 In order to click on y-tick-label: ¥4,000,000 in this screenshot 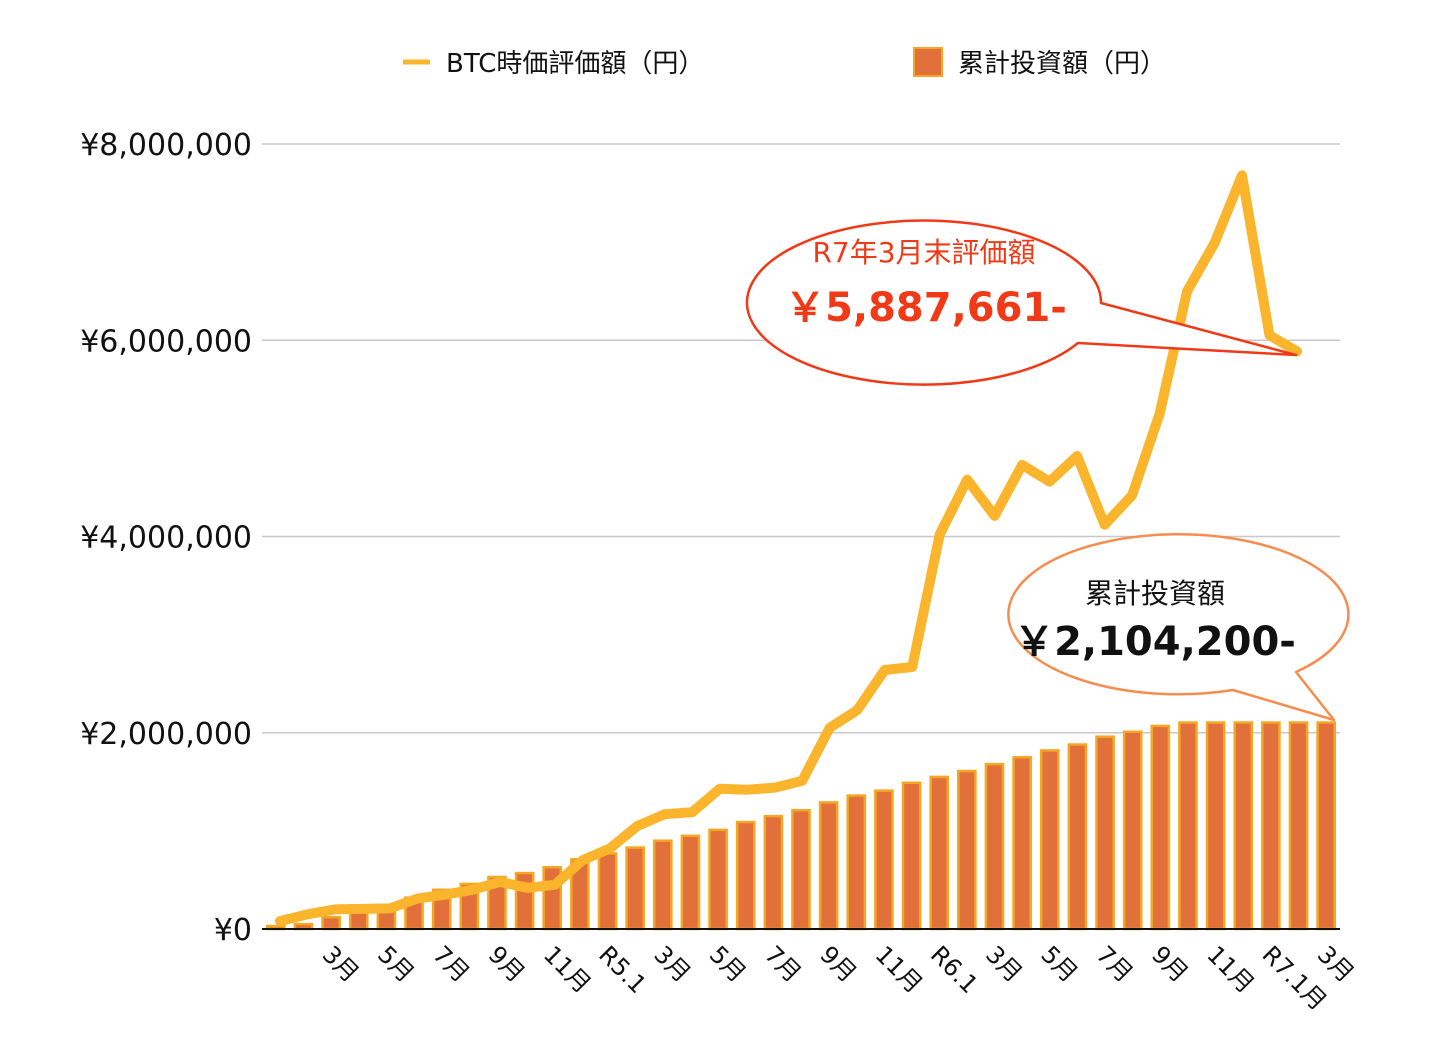, I will do `click(166, 538)`.